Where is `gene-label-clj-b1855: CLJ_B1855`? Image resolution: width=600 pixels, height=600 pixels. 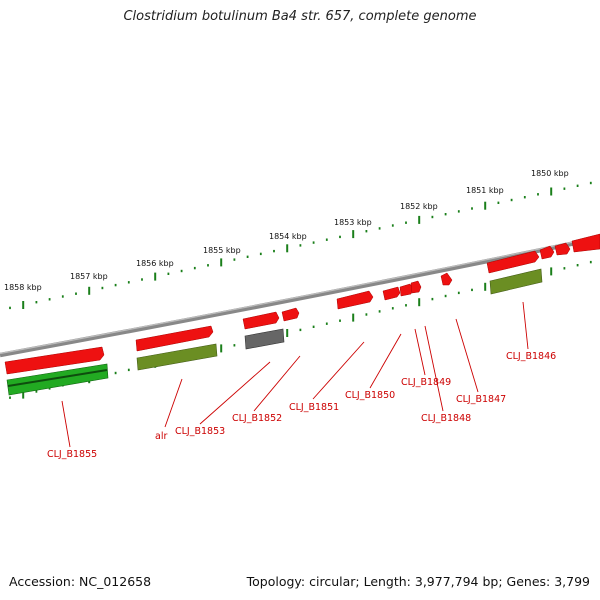 gene-label-clj-b1855: CLJ_B1855 is located at coordinates (72, 454).